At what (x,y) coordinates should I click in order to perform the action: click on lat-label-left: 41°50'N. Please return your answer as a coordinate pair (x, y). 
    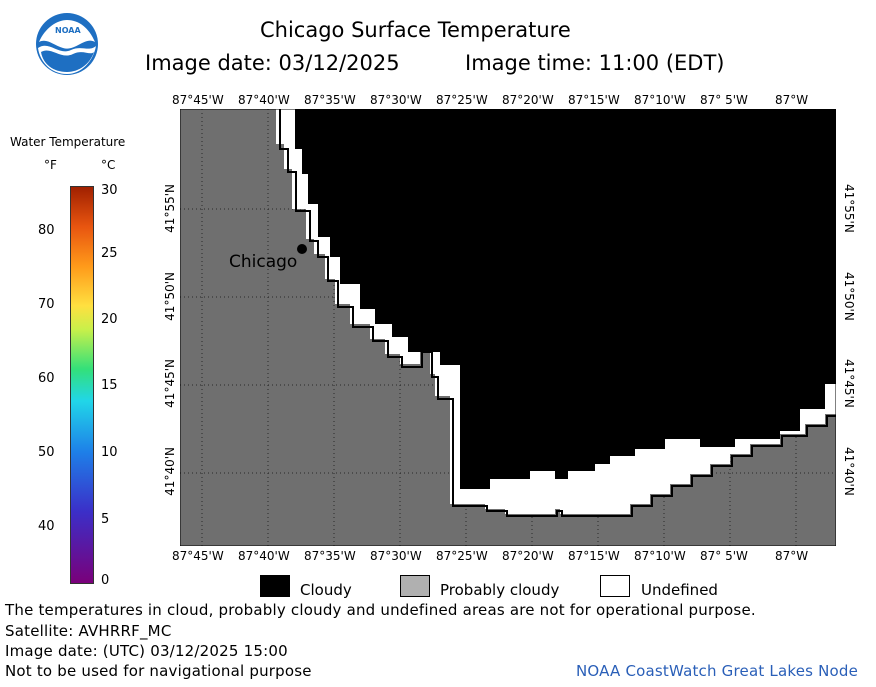
    Looking at the image, I should click on (170, 296).